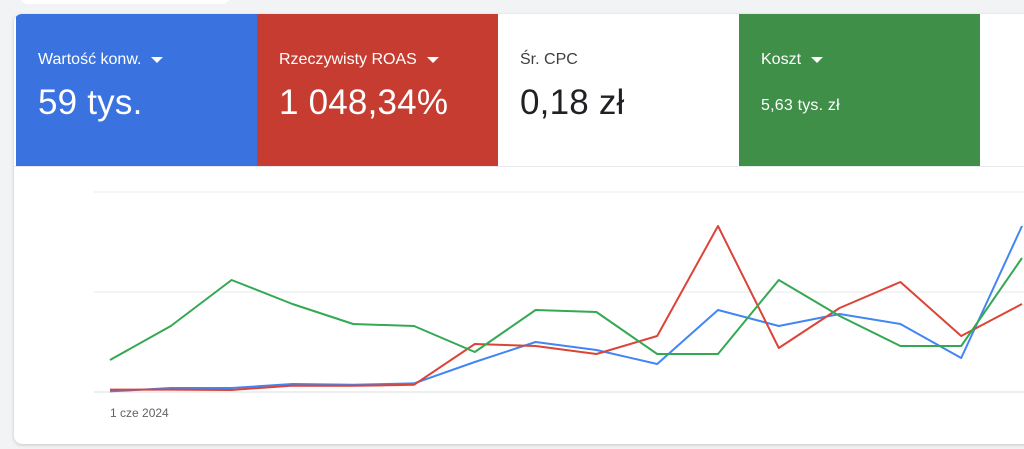 The width and height of the screenshot is (1024, 449). What do you see at coordinates (572, 102) in the screenshot?
I see `metric-value: 0,18 zł` at bounding box center [572, 102].